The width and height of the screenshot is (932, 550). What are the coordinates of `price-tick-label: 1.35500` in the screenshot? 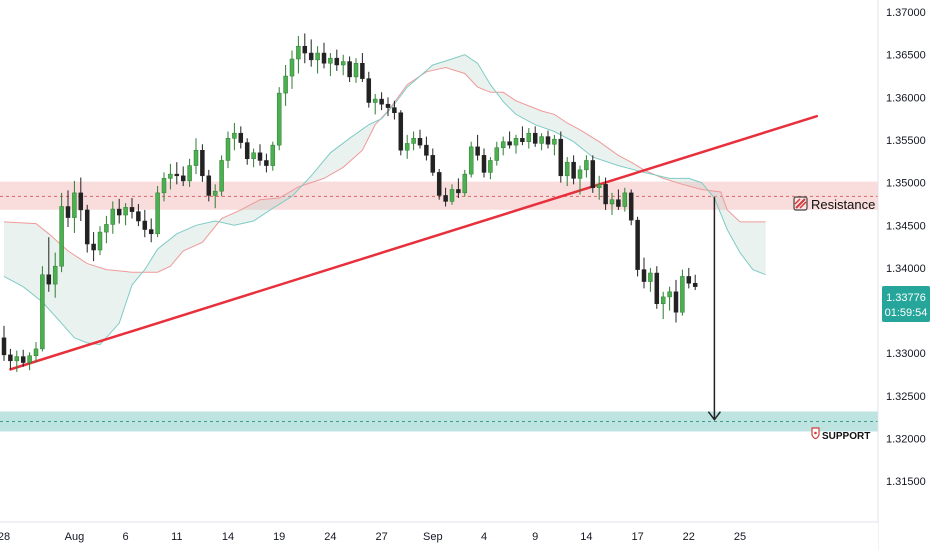 It's located at (906, 141).